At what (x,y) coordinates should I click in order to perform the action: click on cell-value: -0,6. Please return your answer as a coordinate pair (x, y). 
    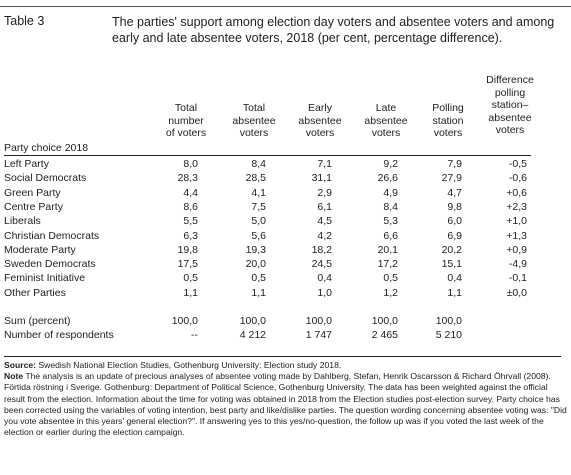
    Looking at the image, I should click on (517, 178).